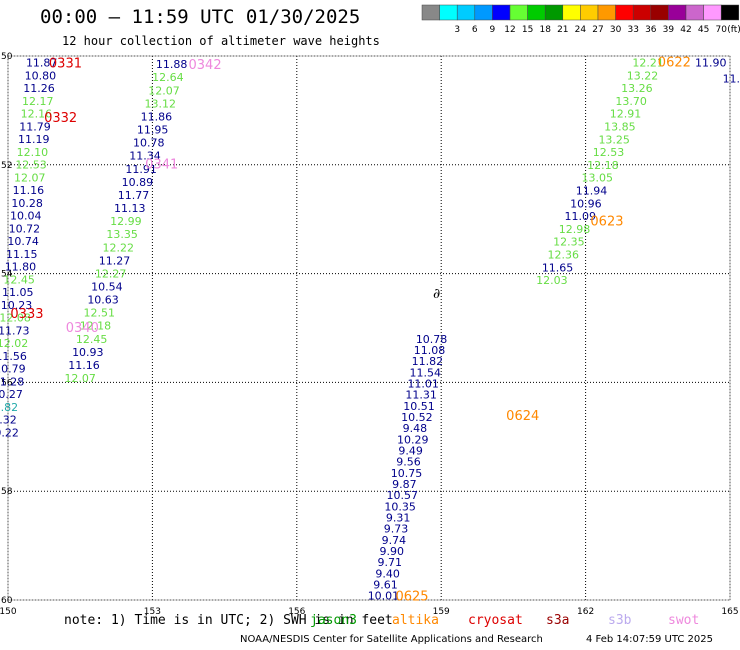 This screenshot has width=740, height=650. I want to click on pass-time-label: 0333, so click(26, 314).